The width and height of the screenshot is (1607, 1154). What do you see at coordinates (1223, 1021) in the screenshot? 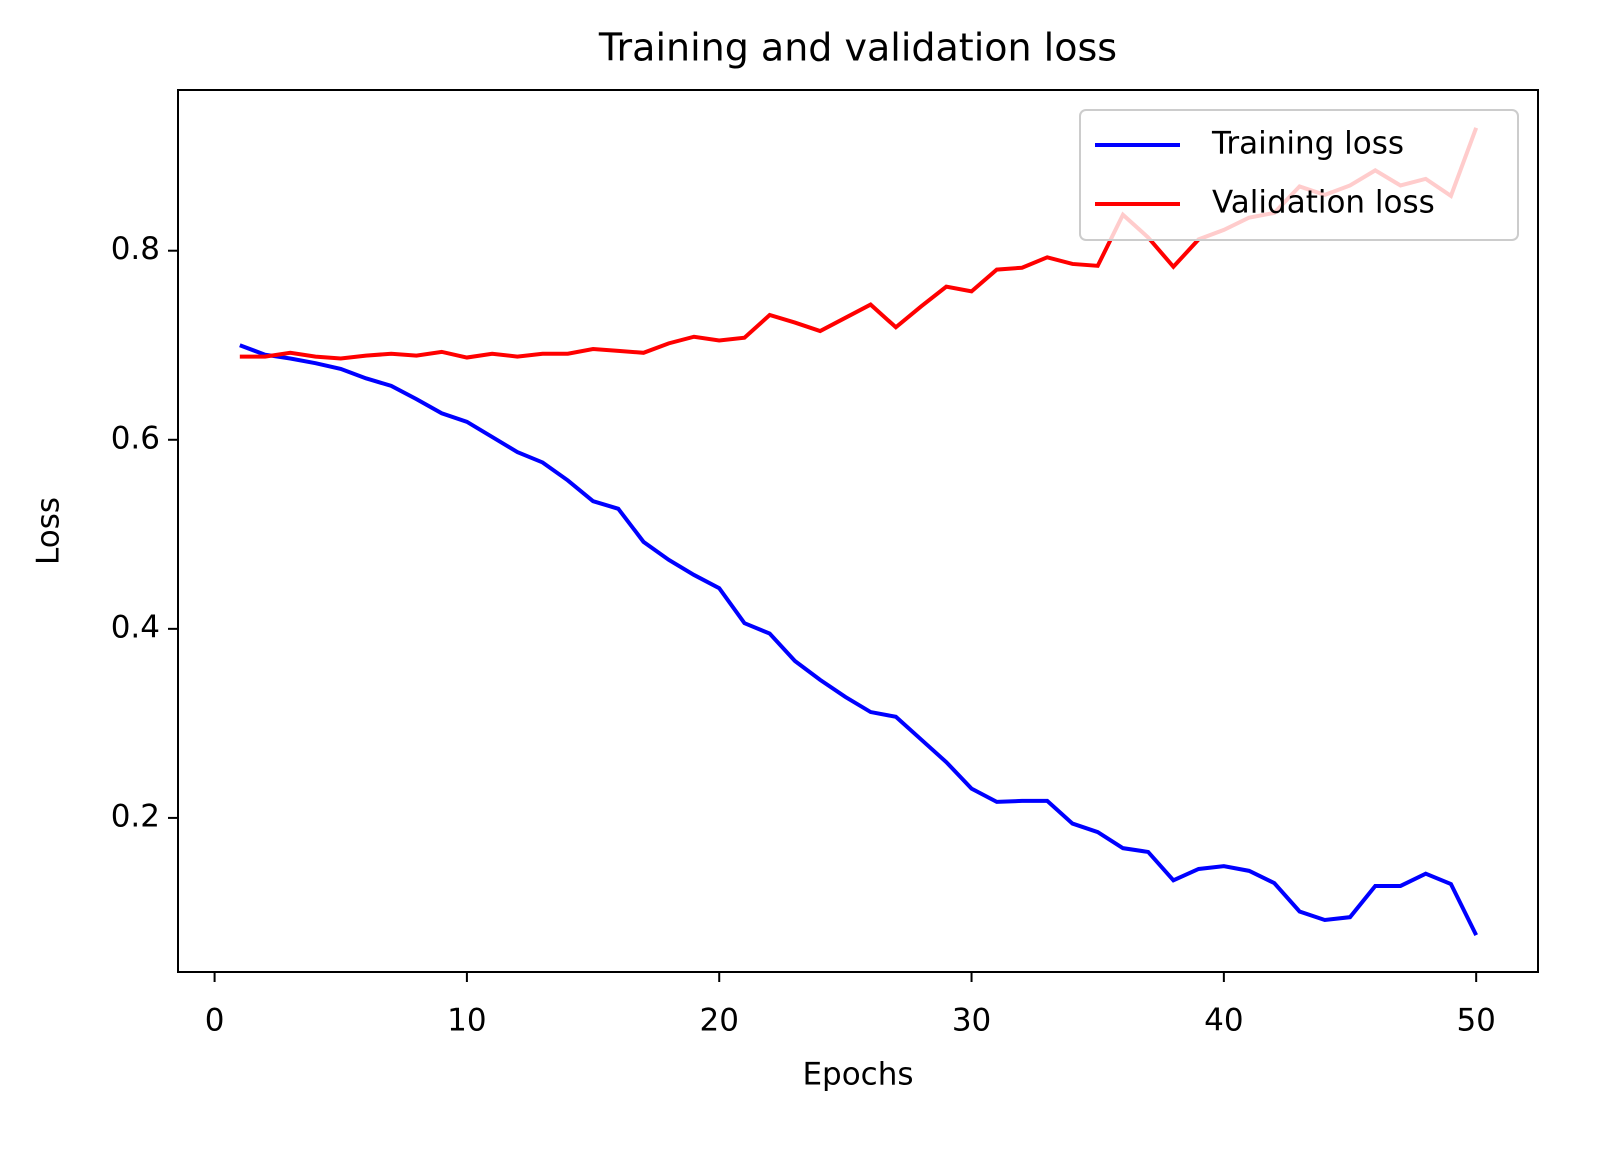
I see `x-tick-label: 40` at bounding box center [1223, 1021].